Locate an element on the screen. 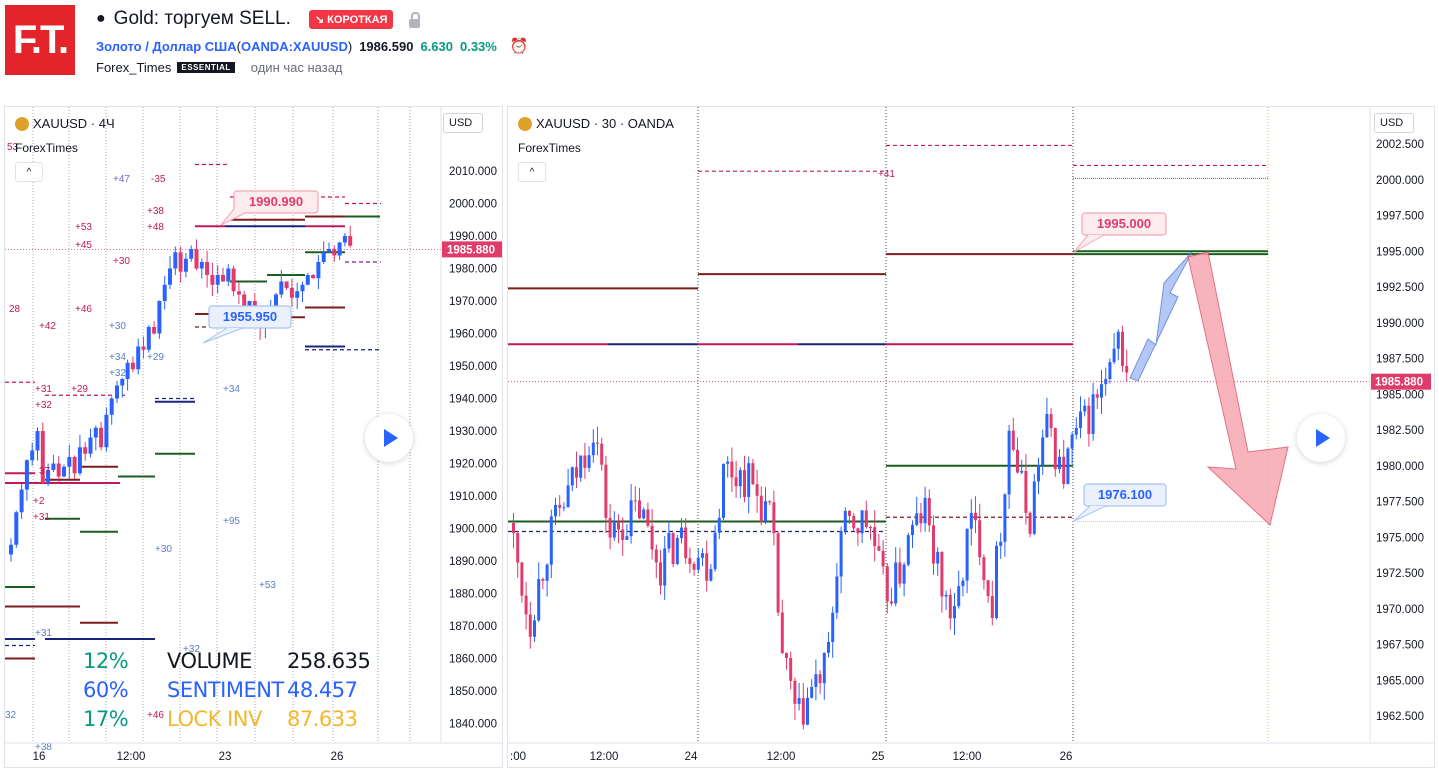  price-axis-tick: 1950.000 is located at coordinates (473, 367).